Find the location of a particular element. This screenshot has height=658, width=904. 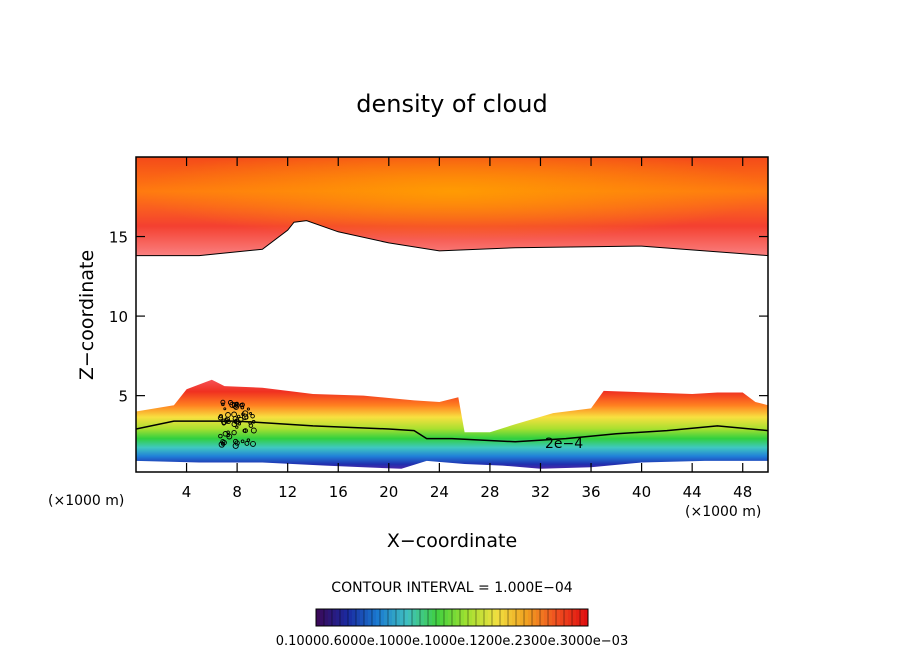

x-tick-label: 36 is located at coordinates (590, 492).